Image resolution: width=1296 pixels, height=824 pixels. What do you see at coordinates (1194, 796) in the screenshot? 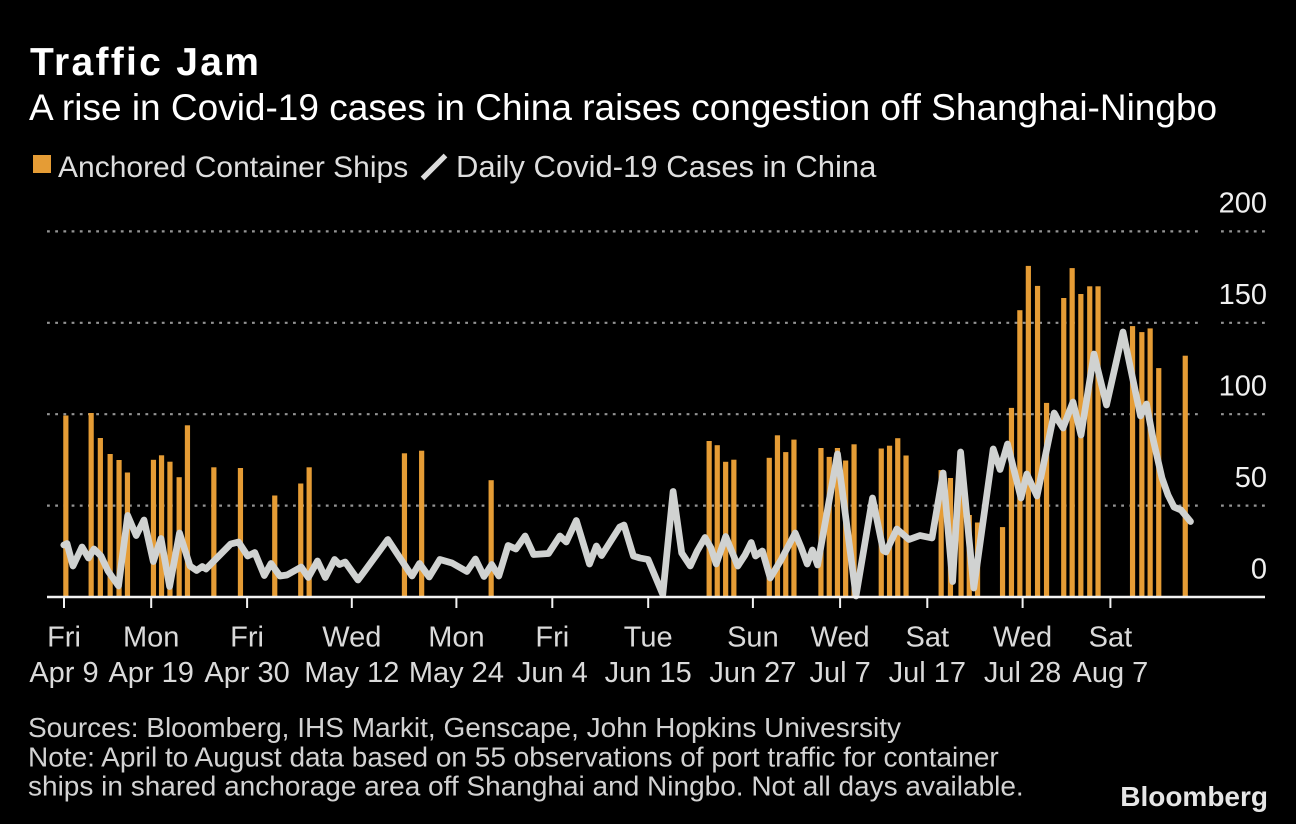
I see `svg-text: Bloomberg` at bounding box center [1194, 796].